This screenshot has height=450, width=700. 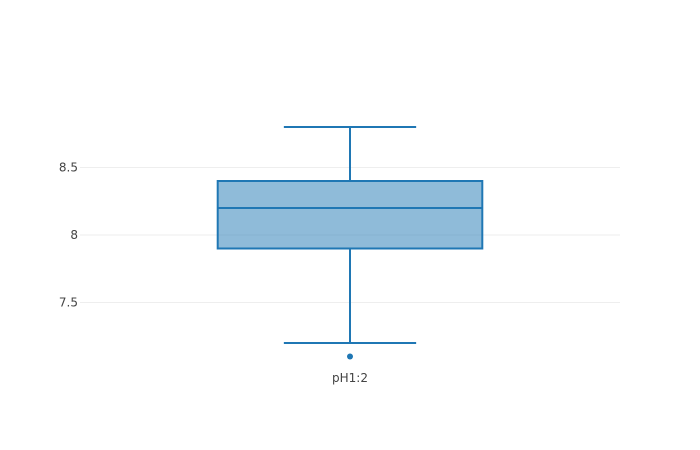 What do you see at coordinates (350, 215) in the screenshot?
I see `interquartile-box` at bounding box center [350, 215].